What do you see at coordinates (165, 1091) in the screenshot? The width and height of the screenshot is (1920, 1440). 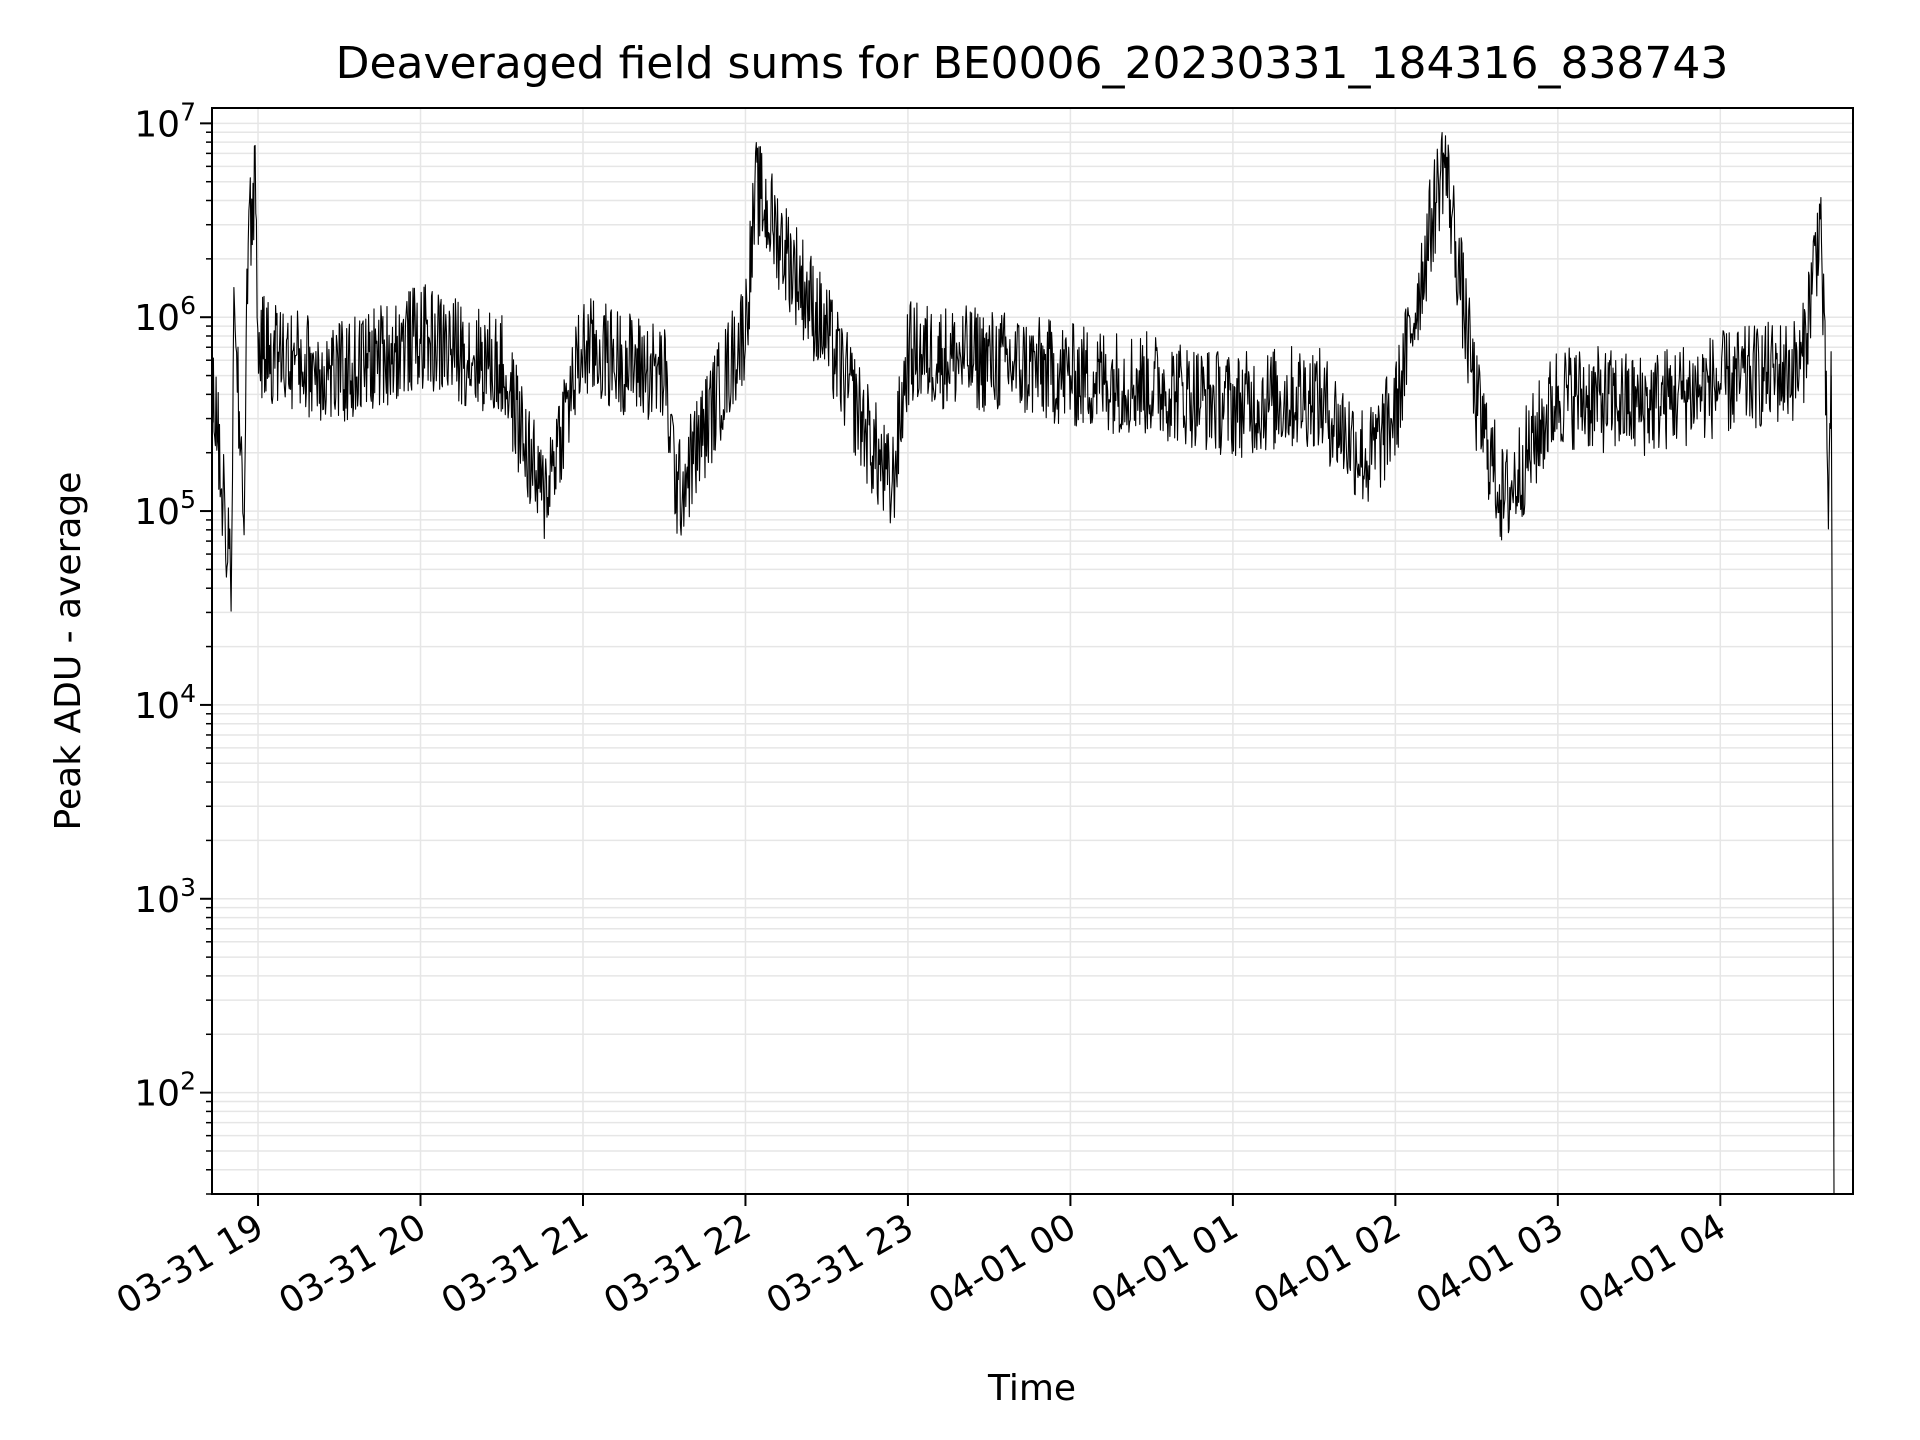 I see `y-tick-label: 10²` at bounding box center [165, 1091].